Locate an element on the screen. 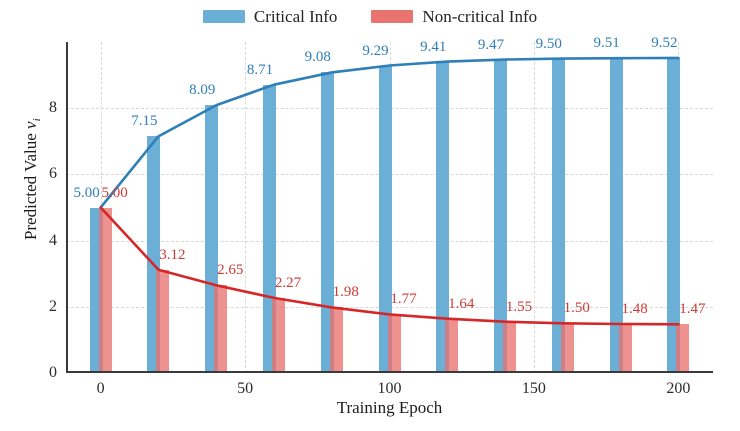 This screenshot has width=740, height=431. value-label-non-critical: 1.98 is located at coordinates (345, 292).